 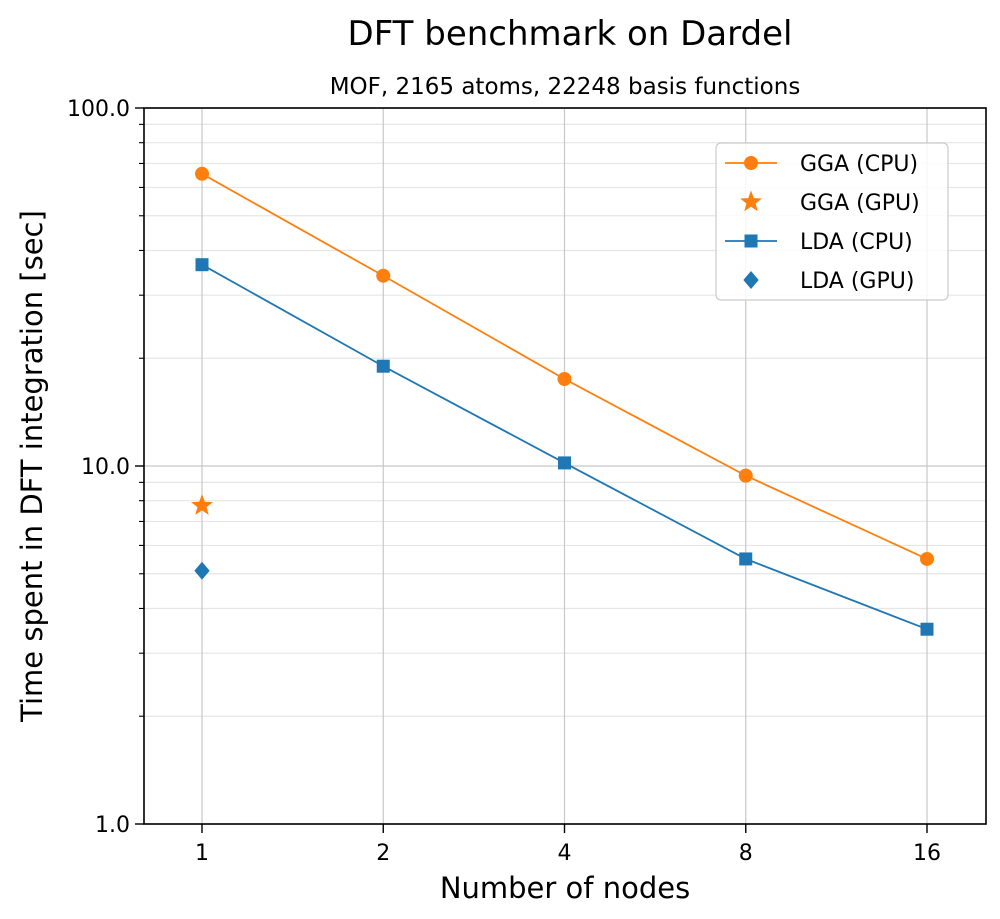 What do you see at coordinates (383, 853) in the screenshot?
I see `x-tick-label: 2` at bounding box center [383, 853].